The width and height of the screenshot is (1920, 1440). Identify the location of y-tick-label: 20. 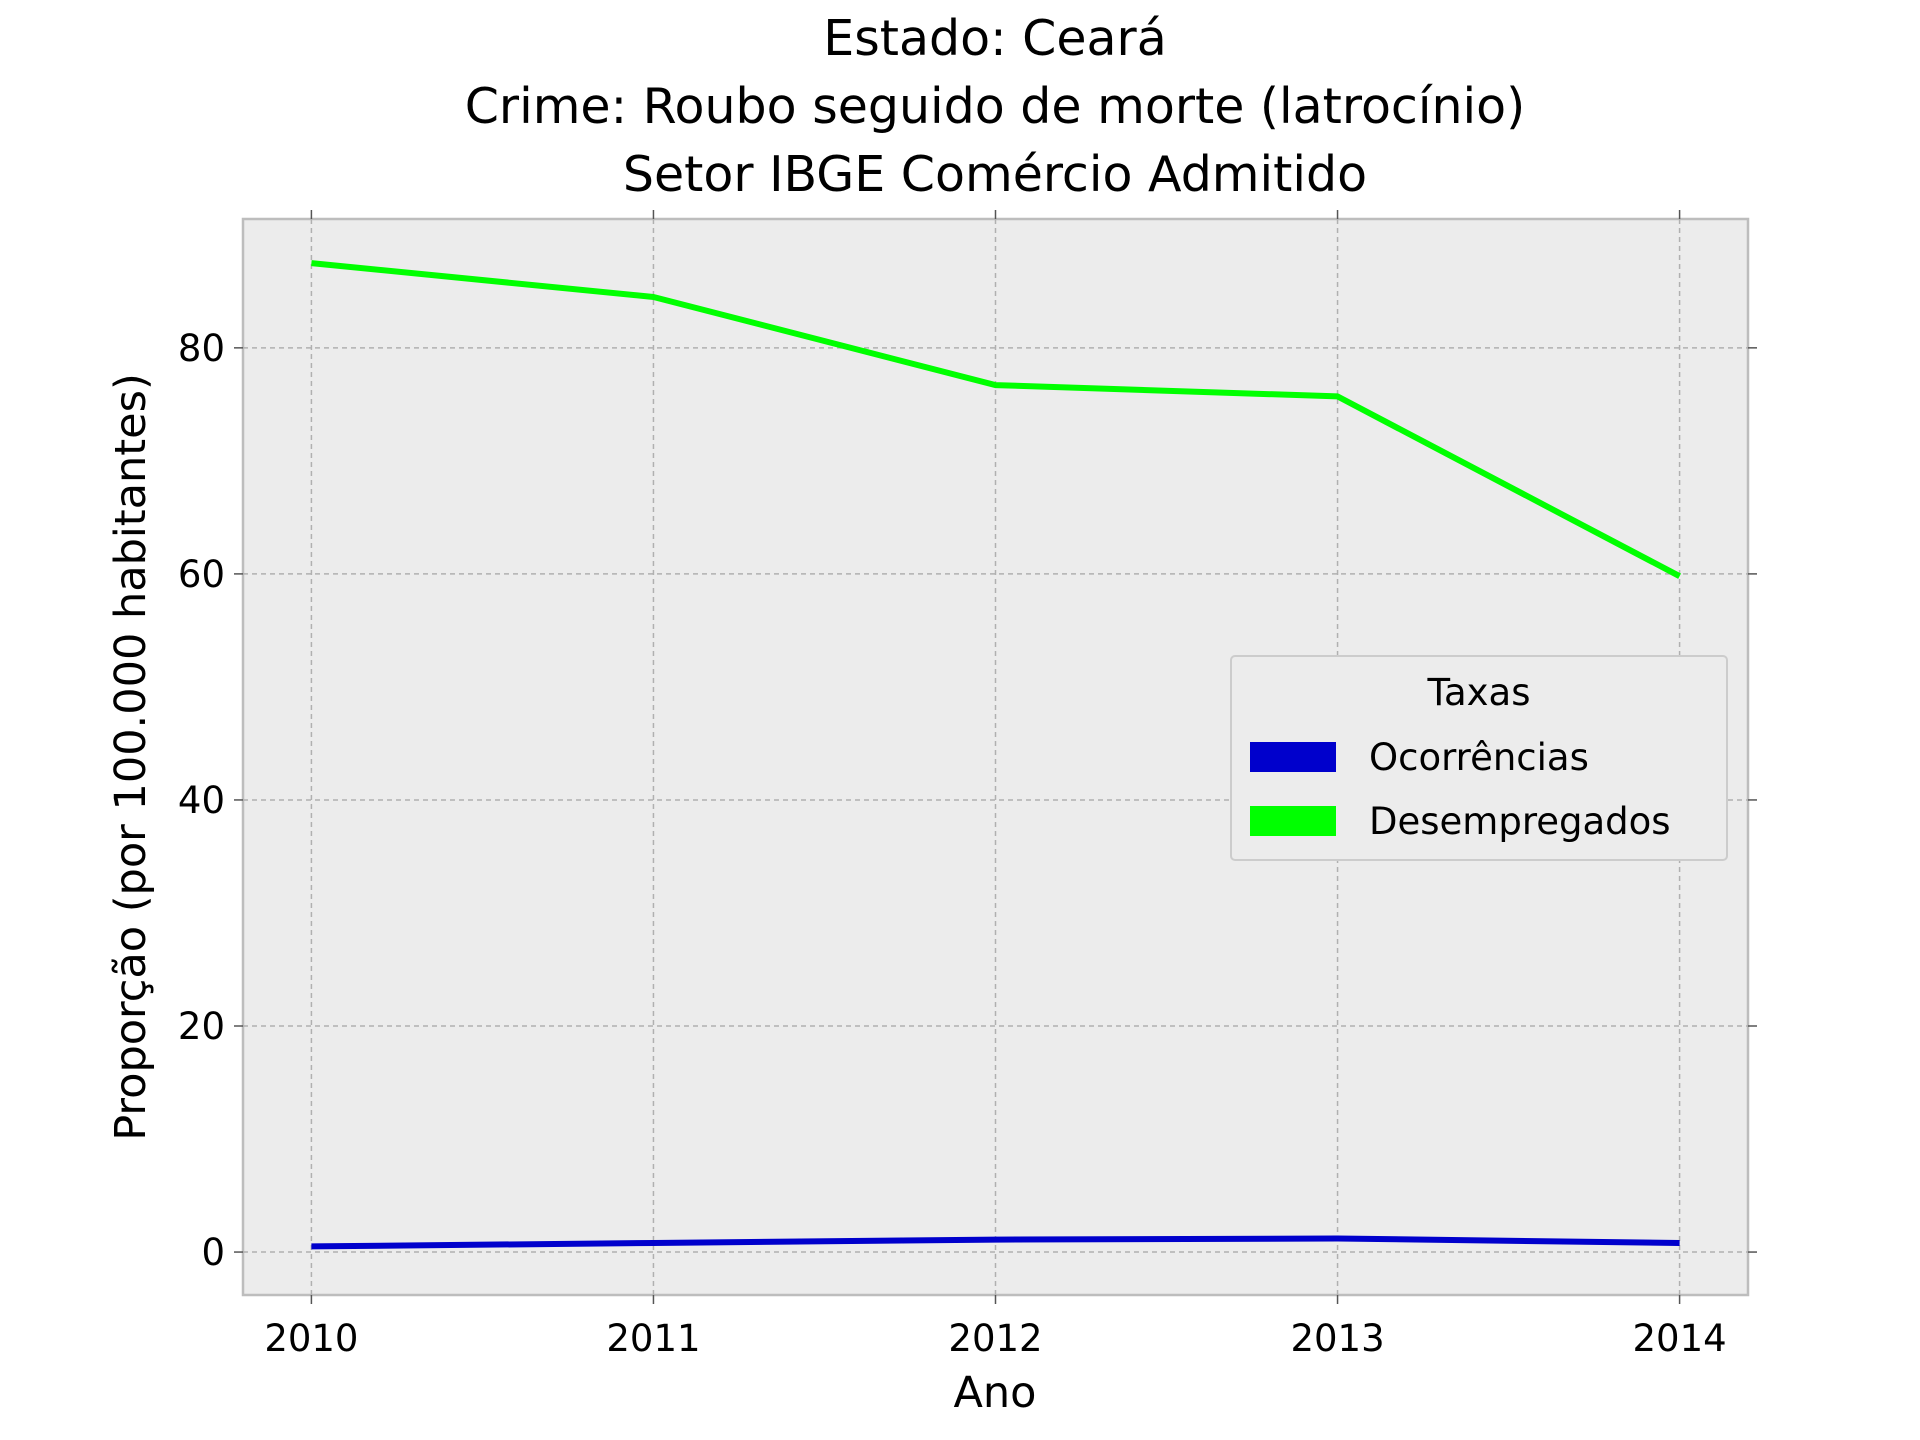
(201, 1026).